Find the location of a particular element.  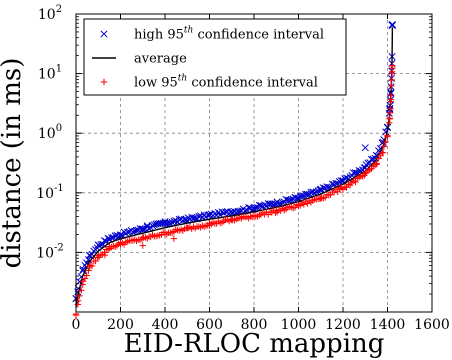

y-tick-exponent: 2 is located at coordinates (59, 9).